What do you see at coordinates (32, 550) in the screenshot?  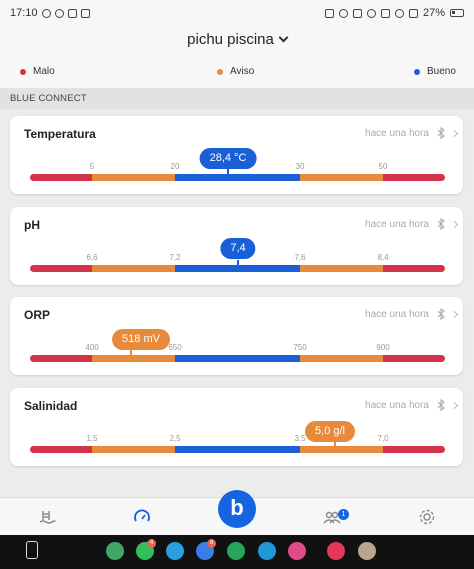 I see `recent-apps-icon` at bounding box center [32, 550].